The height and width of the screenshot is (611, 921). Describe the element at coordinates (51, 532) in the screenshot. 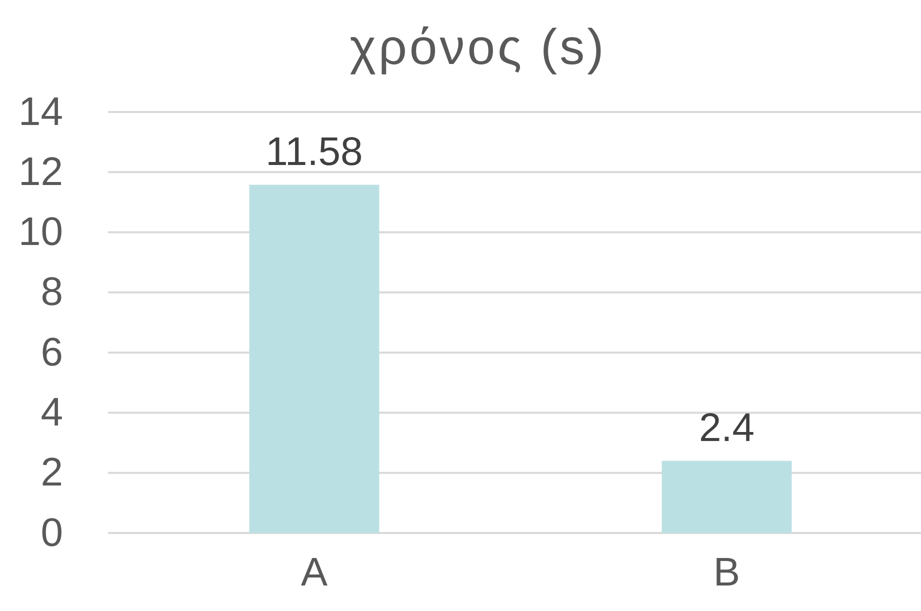

I see `y-tick-label: 0` at that location.